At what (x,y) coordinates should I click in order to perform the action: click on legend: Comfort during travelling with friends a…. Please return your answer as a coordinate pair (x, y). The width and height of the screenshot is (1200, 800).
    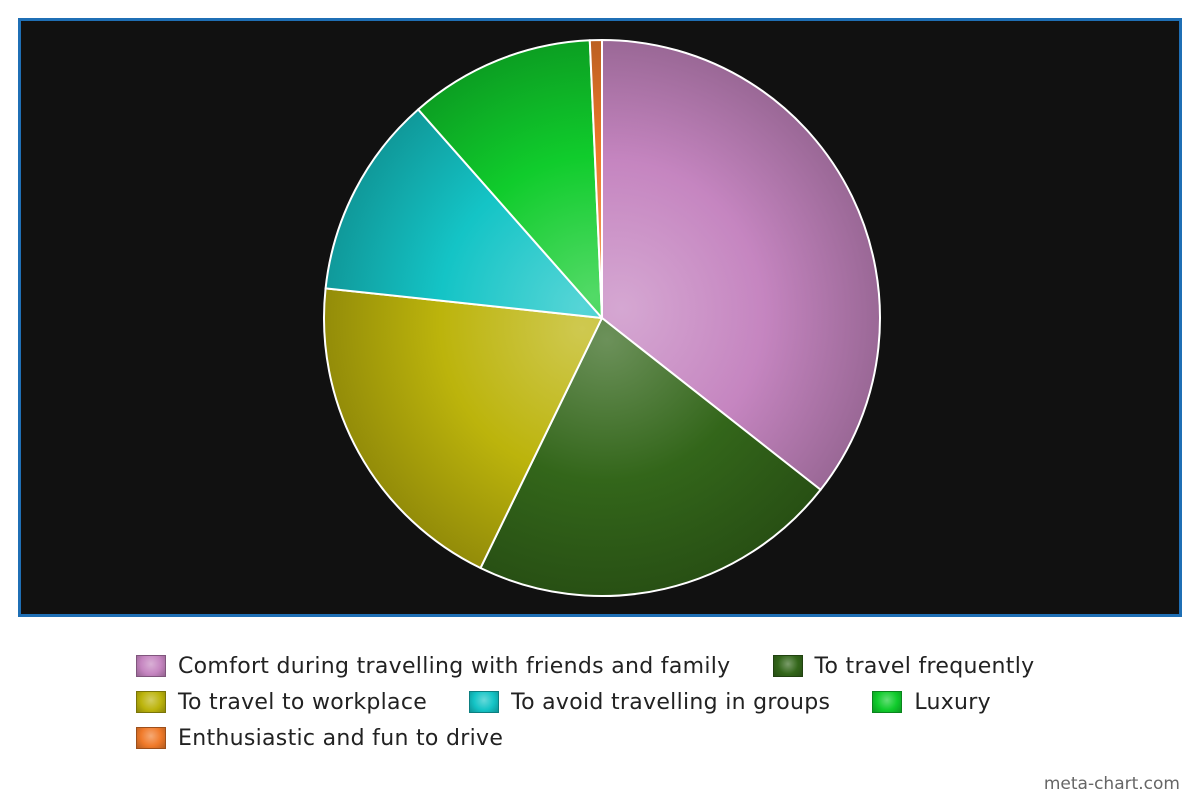
    Looking at the image, I should click on (636, 702).